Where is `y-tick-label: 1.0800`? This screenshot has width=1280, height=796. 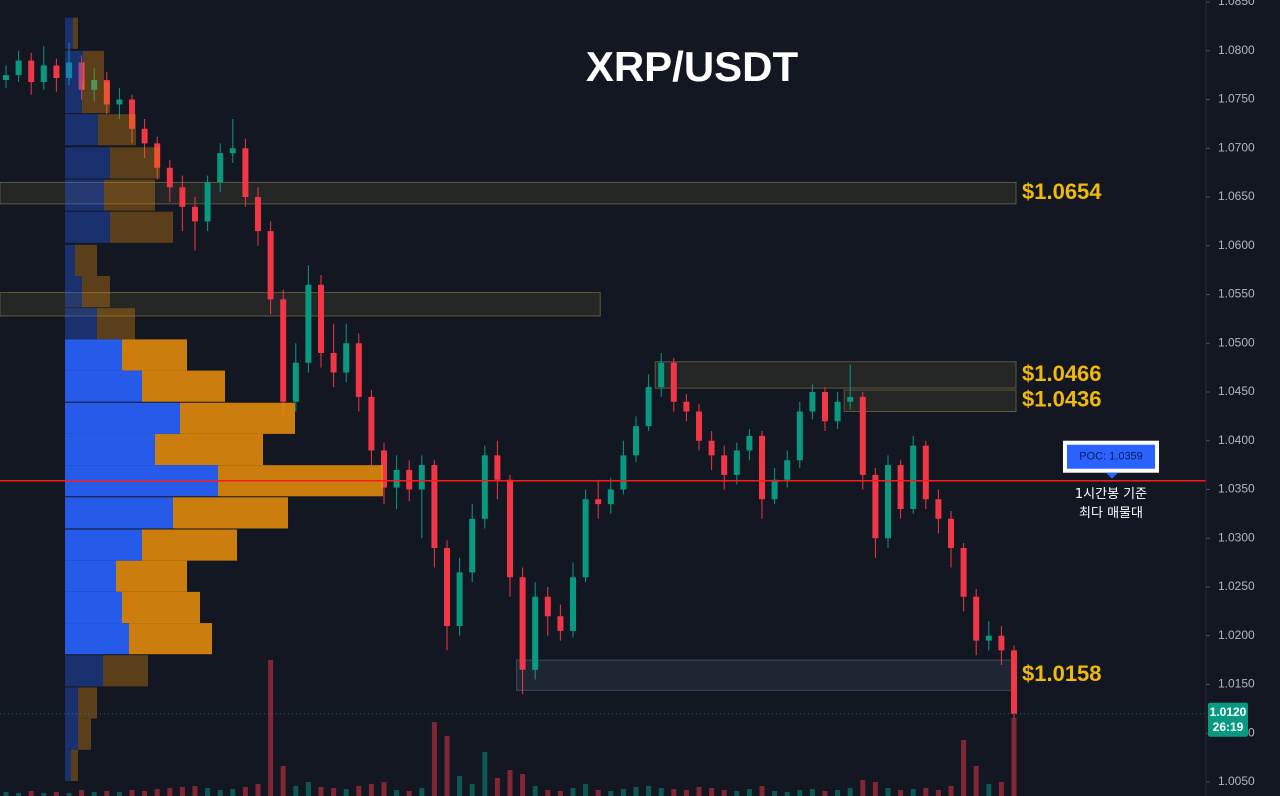 y-tick-label: 1.0800 is located at coordinates (1236, 50).